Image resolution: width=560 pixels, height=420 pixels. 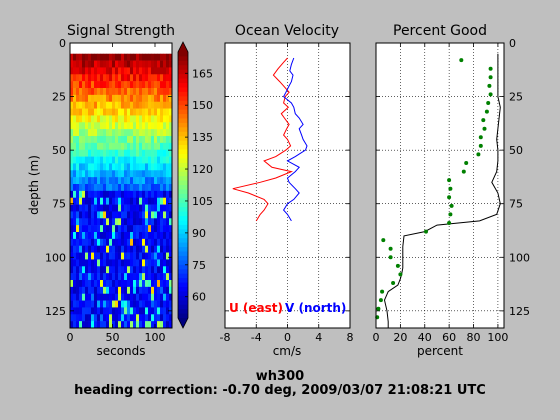 What do you see at coordinates (202, 169) in the screenshot?
I see `colorbar-tick-label: 120` at bounding box center [202, 169].